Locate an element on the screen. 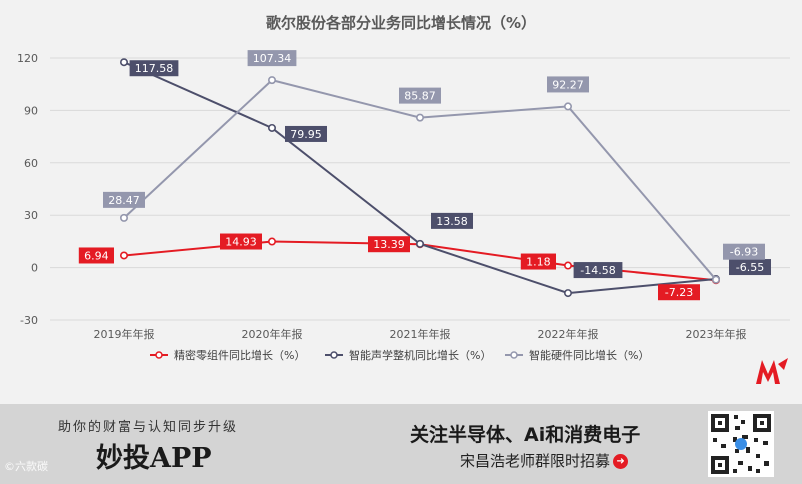  data-label: 1.18 is located at coordinates (538, 262).